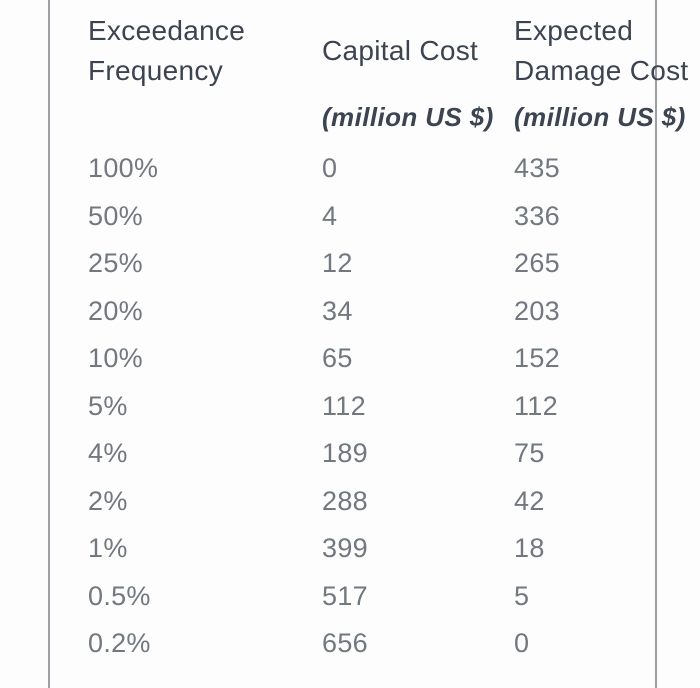 The width and height of the screenshot is (700, 688). Describe the element at coordinates (345, 500) in the screenshot. I see `table-cell: 288` at that location.